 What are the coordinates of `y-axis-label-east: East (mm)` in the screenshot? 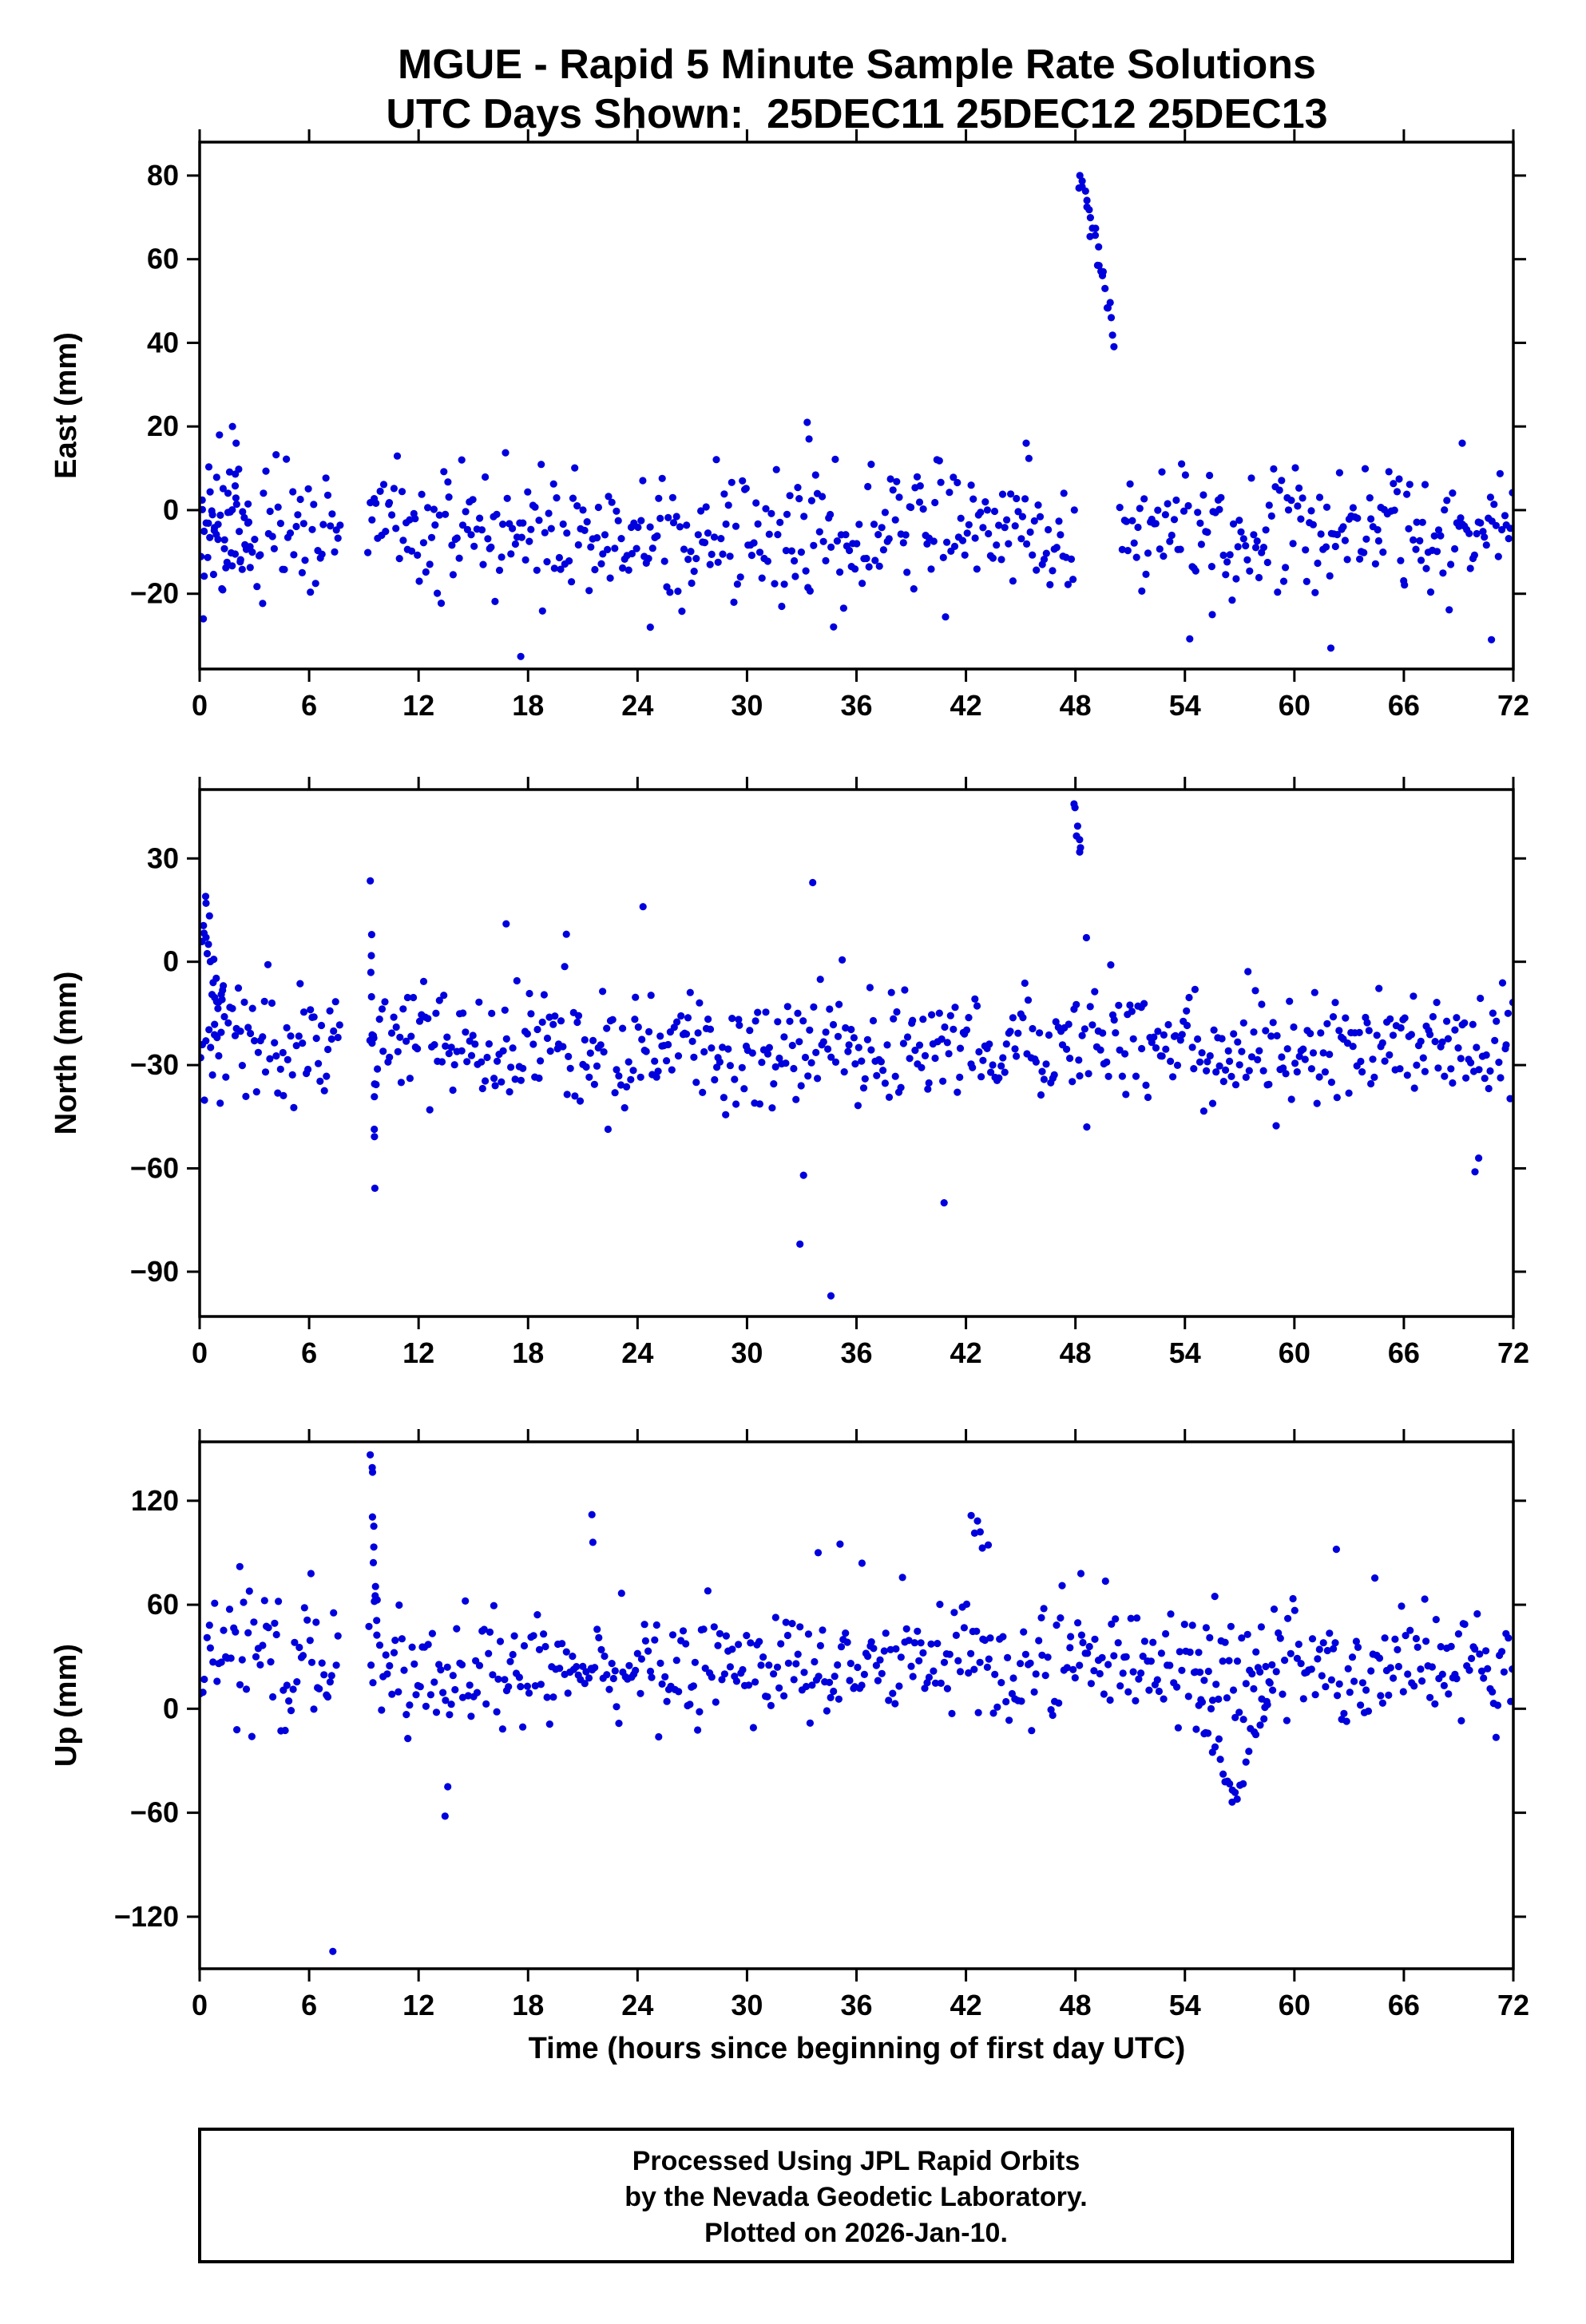 It's located at (66, 405).